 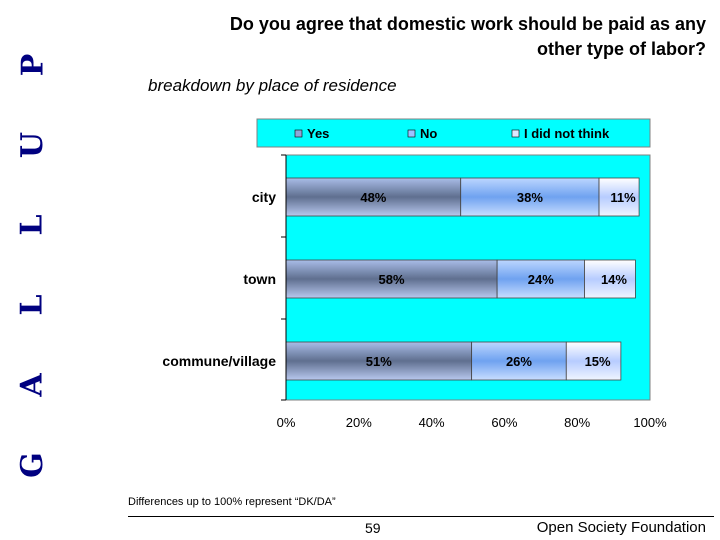 I want to click on legend-label: I did not think, so click(x=567, y=133).